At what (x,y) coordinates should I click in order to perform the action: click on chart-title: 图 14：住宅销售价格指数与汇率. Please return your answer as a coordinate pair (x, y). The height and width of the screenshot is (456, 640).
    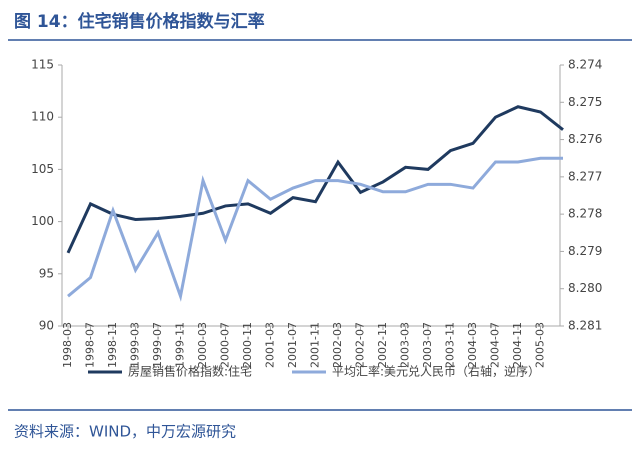
    Looking at the image, I should click on (139, 21).